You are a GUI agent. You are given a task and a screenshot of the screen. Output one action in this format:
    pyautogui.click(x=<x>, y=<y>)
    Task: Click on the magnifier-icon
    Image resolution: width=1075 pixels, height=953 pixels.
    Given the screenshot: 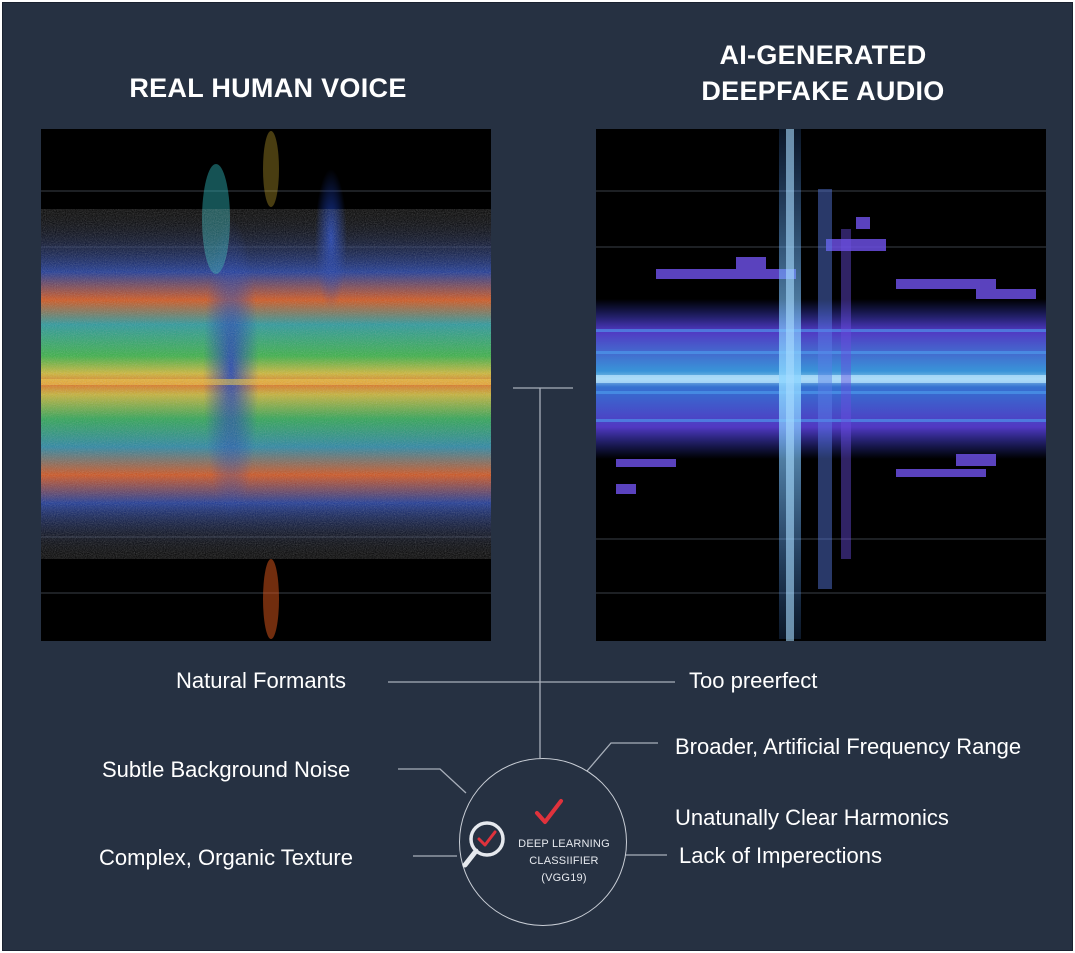 What is the action you would take?
    pyautogui.click(x=483, y=844)
    